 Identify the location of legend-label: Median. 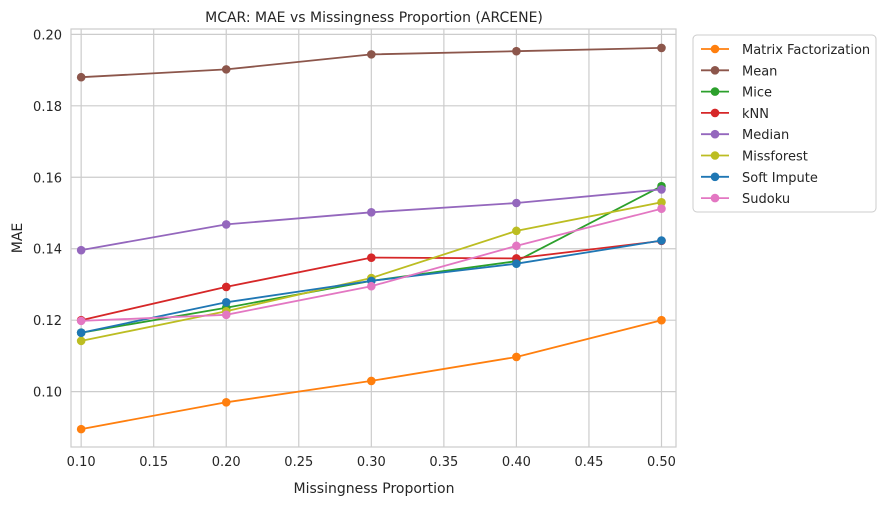
(765, 135).